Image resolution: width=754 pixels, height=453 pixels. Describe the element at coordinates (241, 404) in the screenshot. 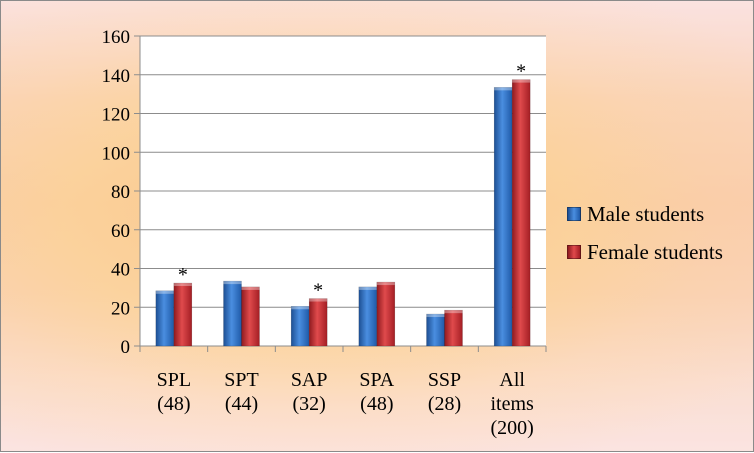

I see `x-category-label: (44)` at that location.